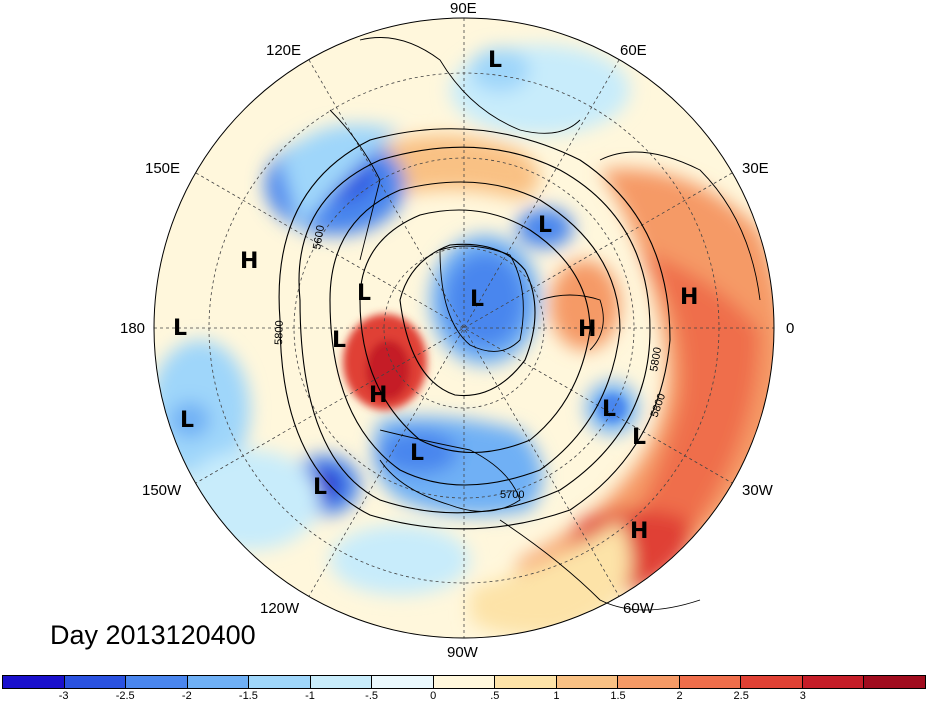  What do you see at coordinates (310, 696) in the screenshot?
I see `colorbar-tick-label: -1` at bounding box center [310, 696].